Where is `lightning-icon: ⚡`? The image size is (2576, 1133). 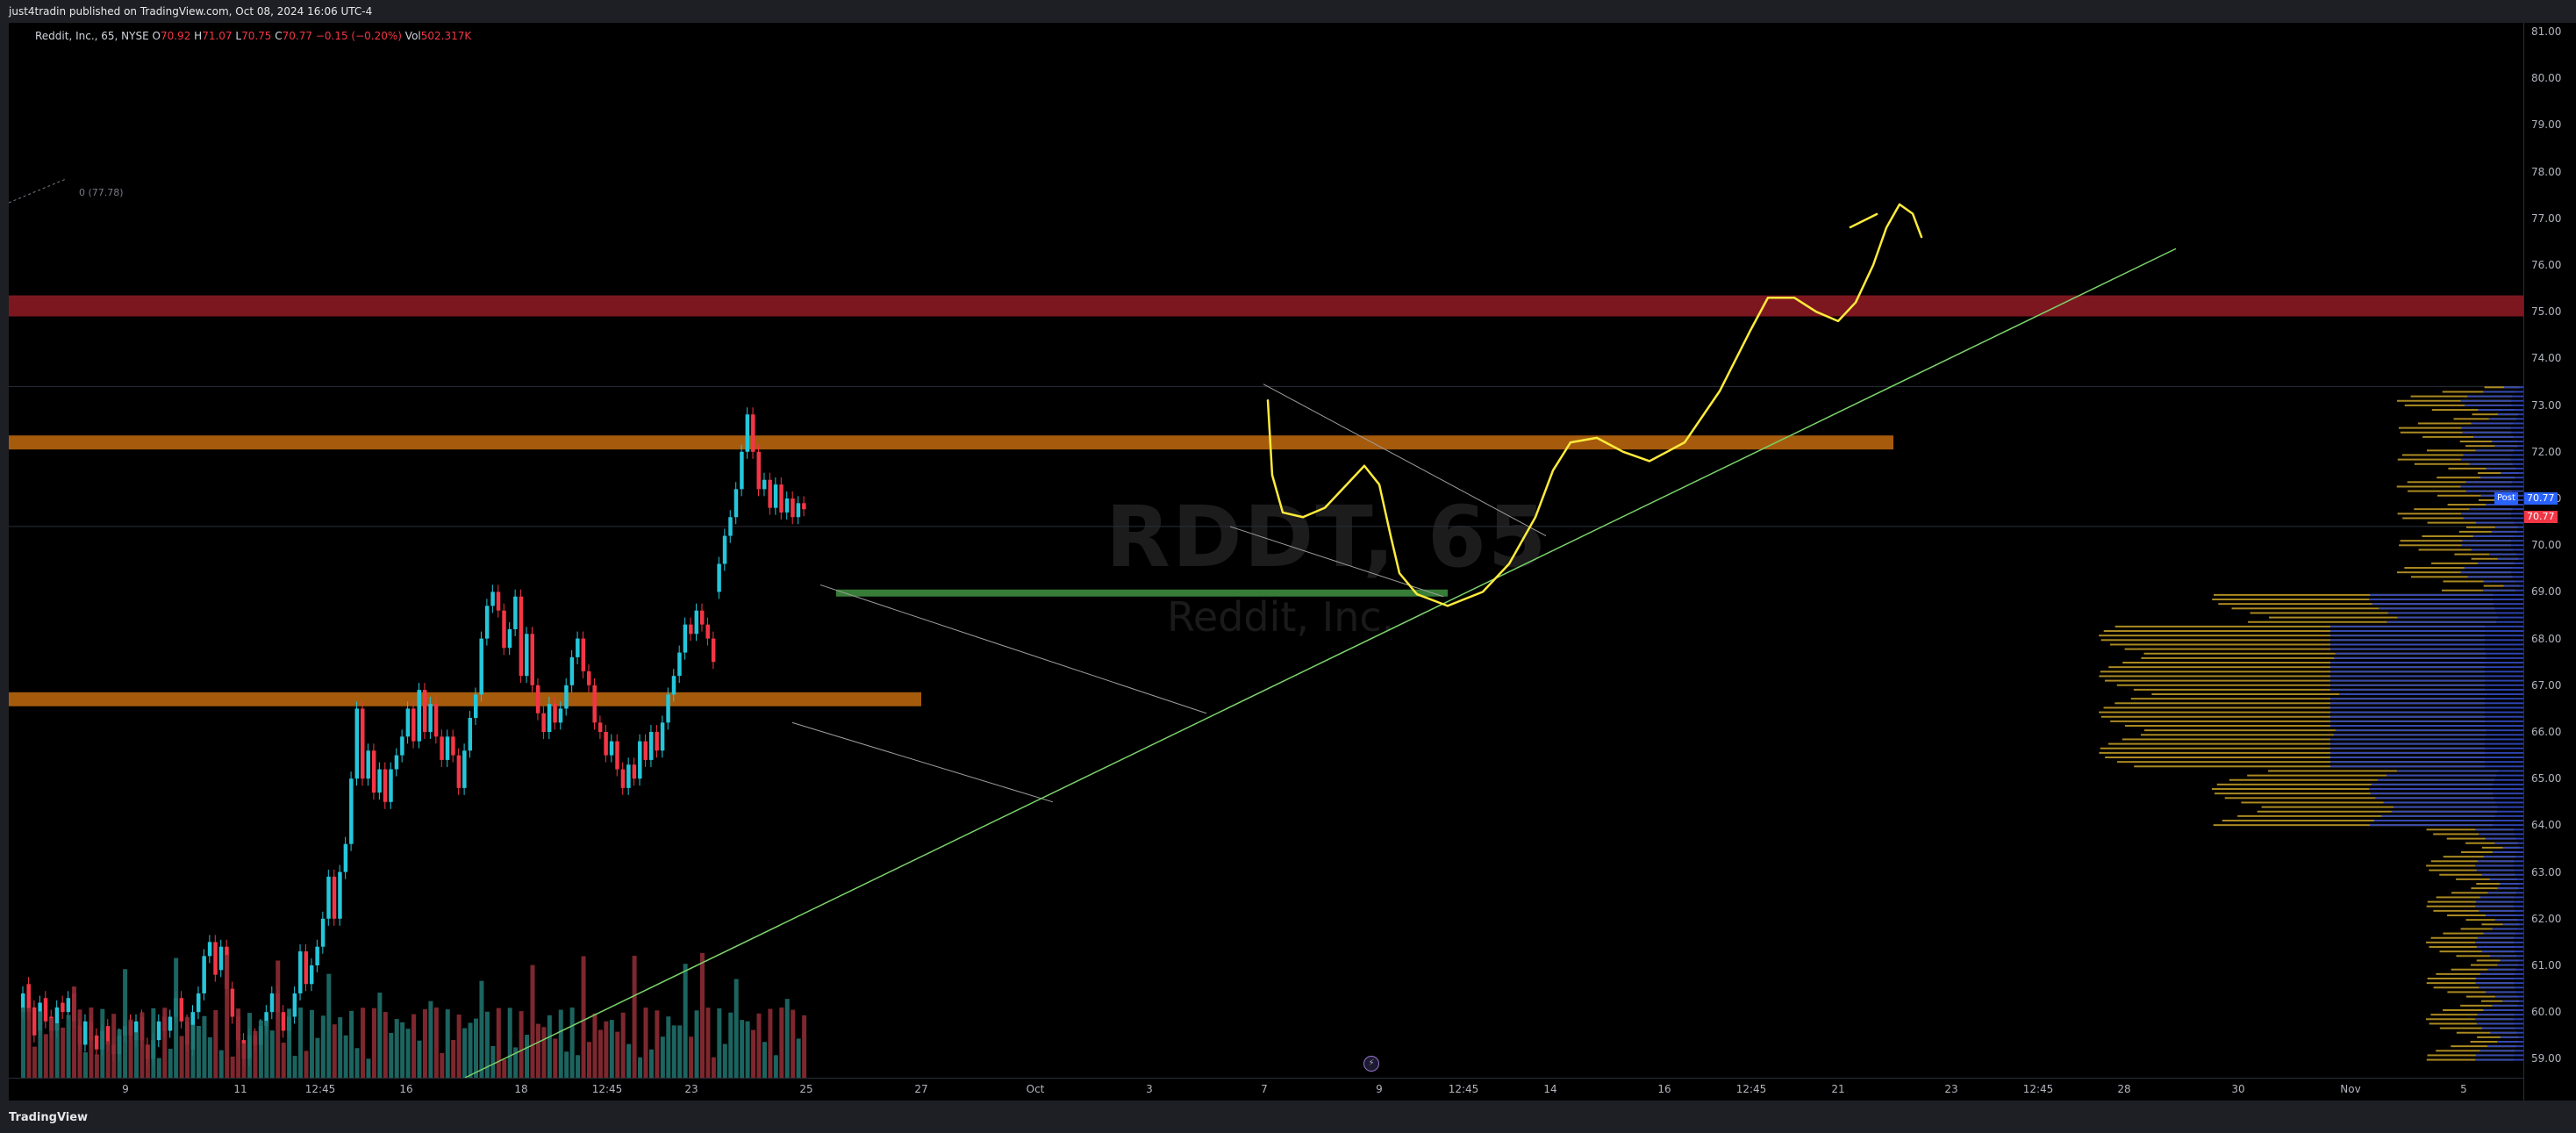 lightning-icon: ⚡ is located at coordinates (1371, 1064).